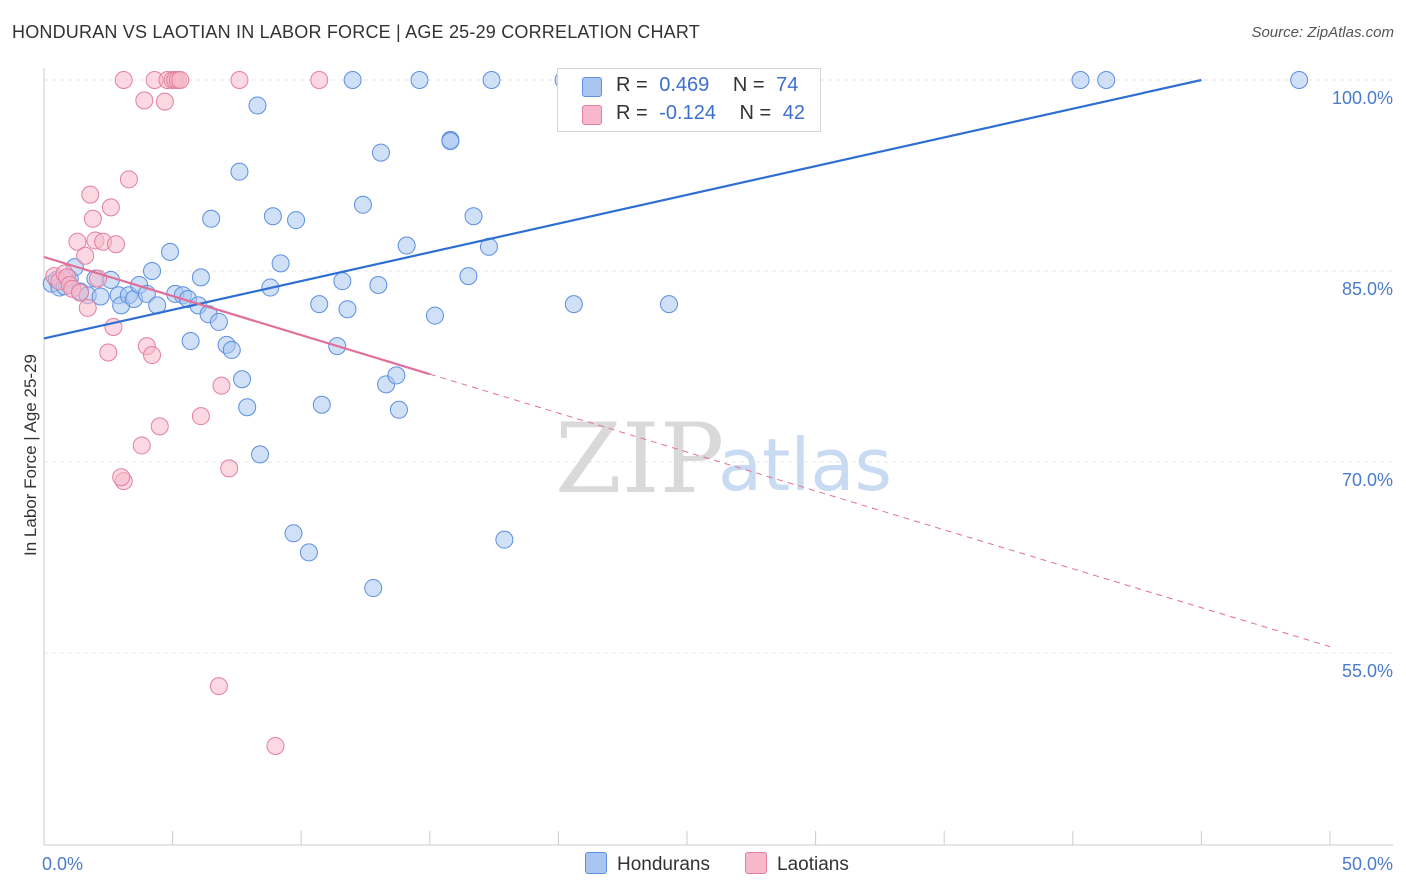 This screenshot has height=892, width=1406. Describe the element at coordinates (1362, 98) in the screenshot. I see `y-tick-label: 100.0%` at that location.